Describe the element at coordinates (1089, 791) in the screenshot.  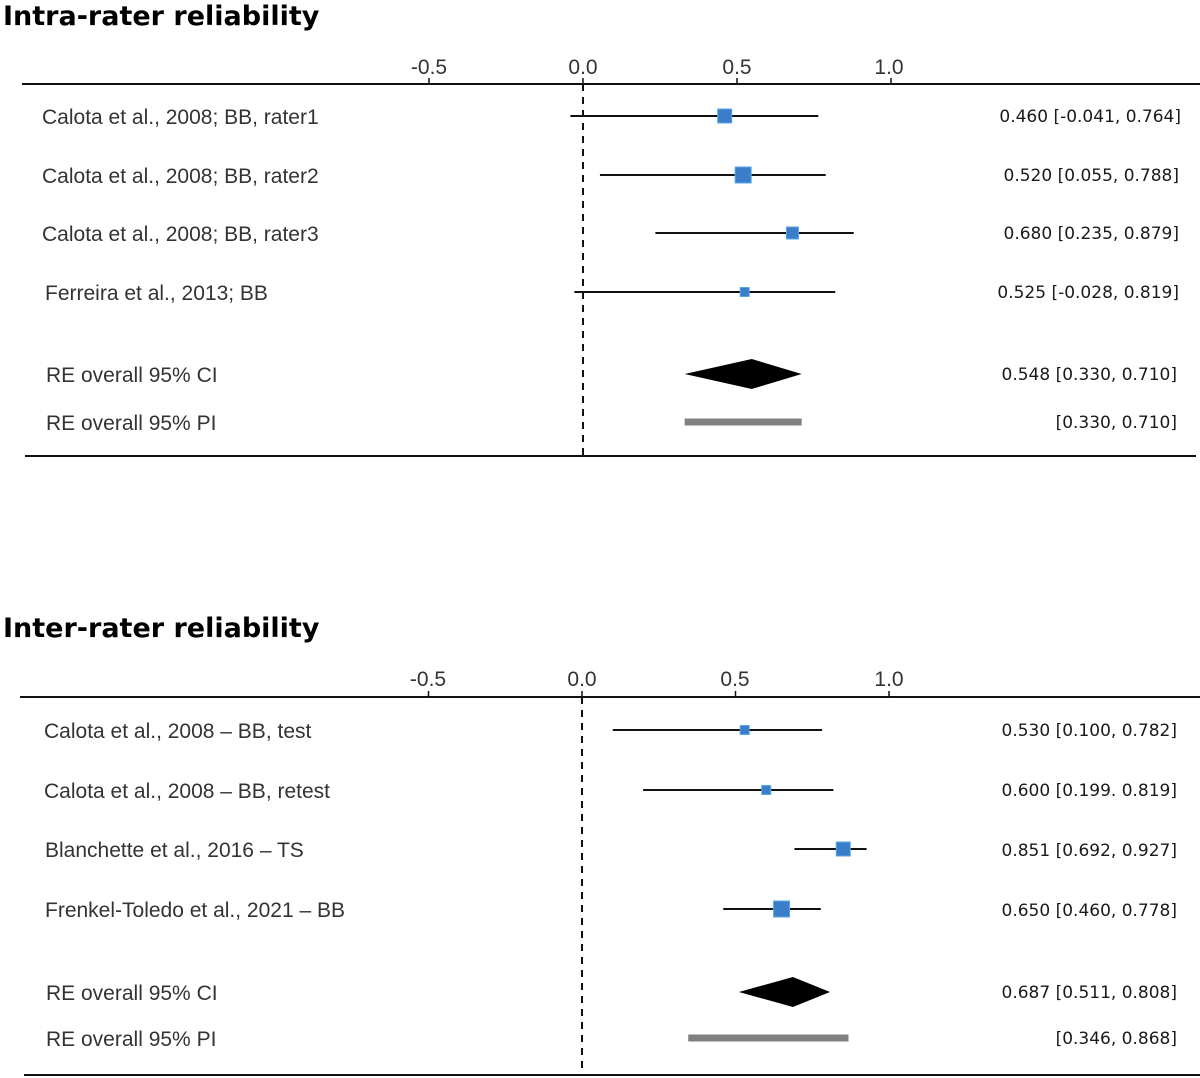
I see `value-label: 0.600 [0.199. 0.819]` at that location.